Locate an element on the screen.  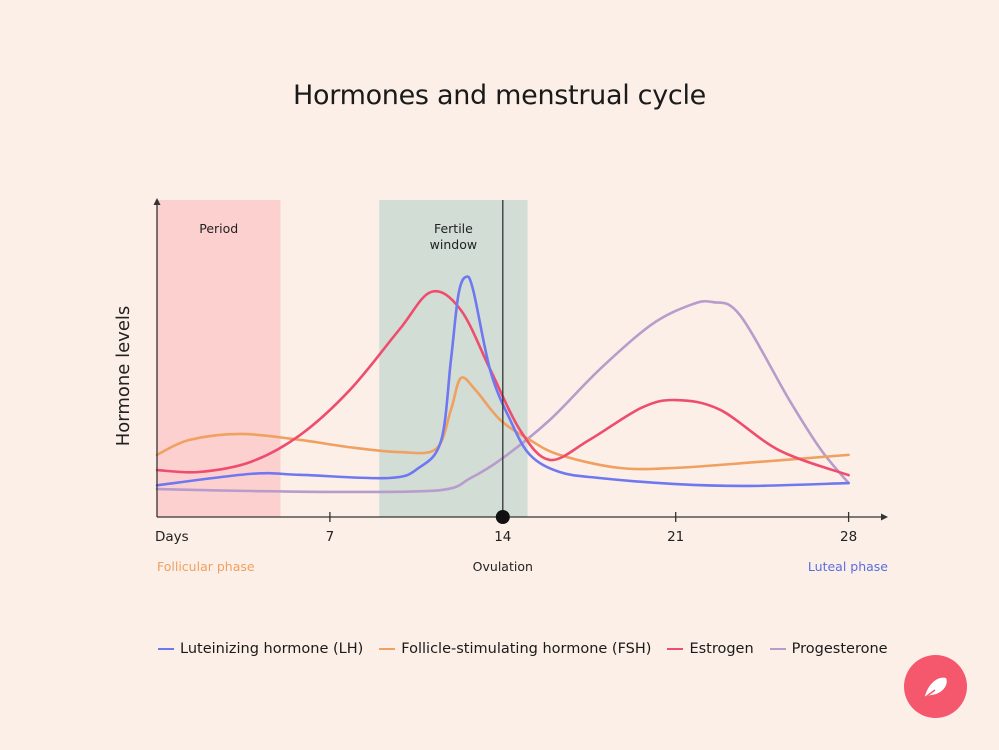
y-axis-label: Hormone levels is located at coordinates (123, 376).